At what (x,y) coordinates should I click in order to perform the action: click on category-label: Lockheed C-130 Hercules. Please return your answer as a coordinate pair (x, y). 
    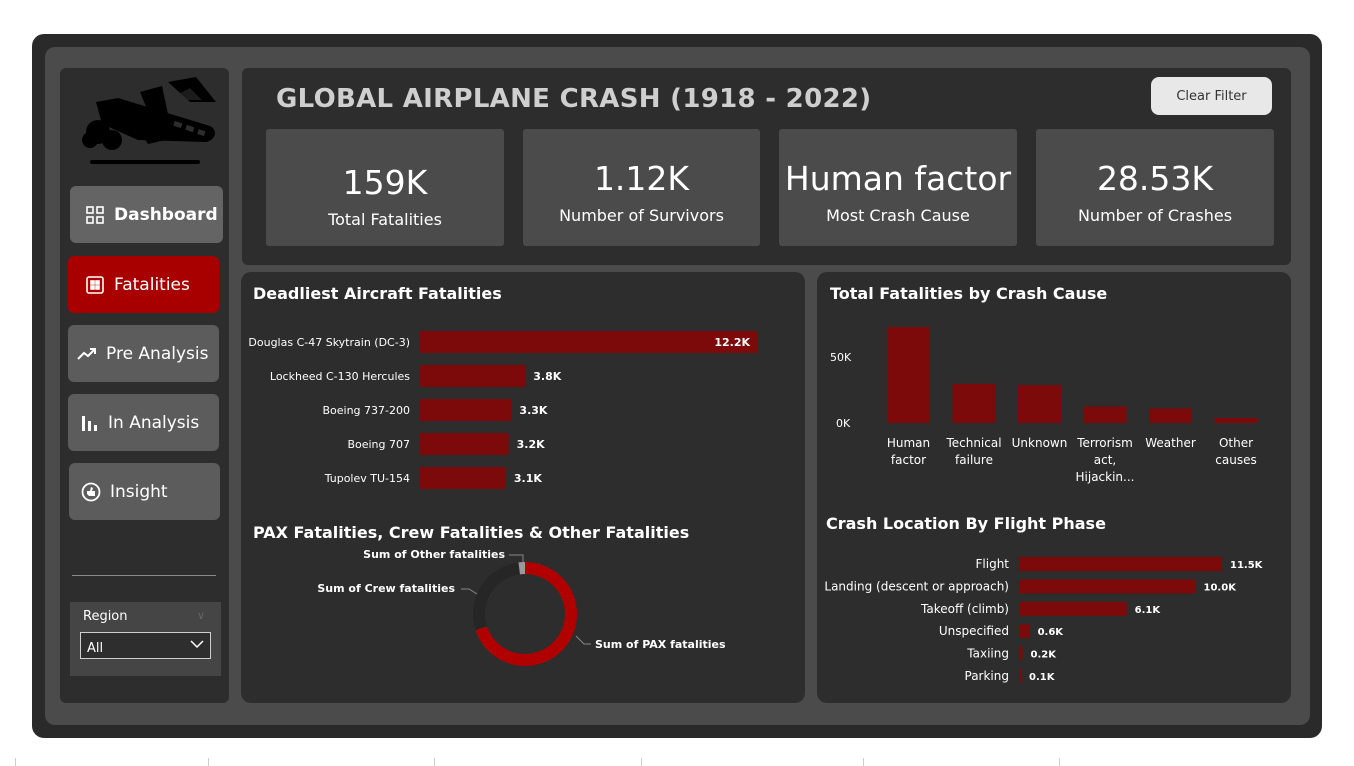
    Looking at the image, I should click on (340, 376).